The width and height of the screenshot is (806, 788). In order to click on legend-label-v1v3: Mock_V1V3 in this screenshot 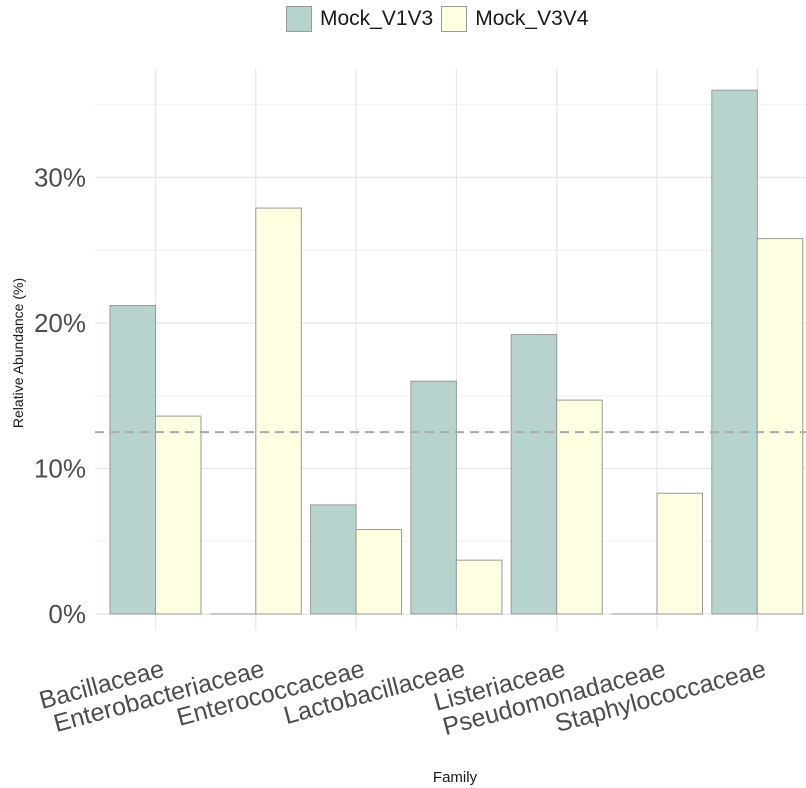, I will do `click(377, 18)`.